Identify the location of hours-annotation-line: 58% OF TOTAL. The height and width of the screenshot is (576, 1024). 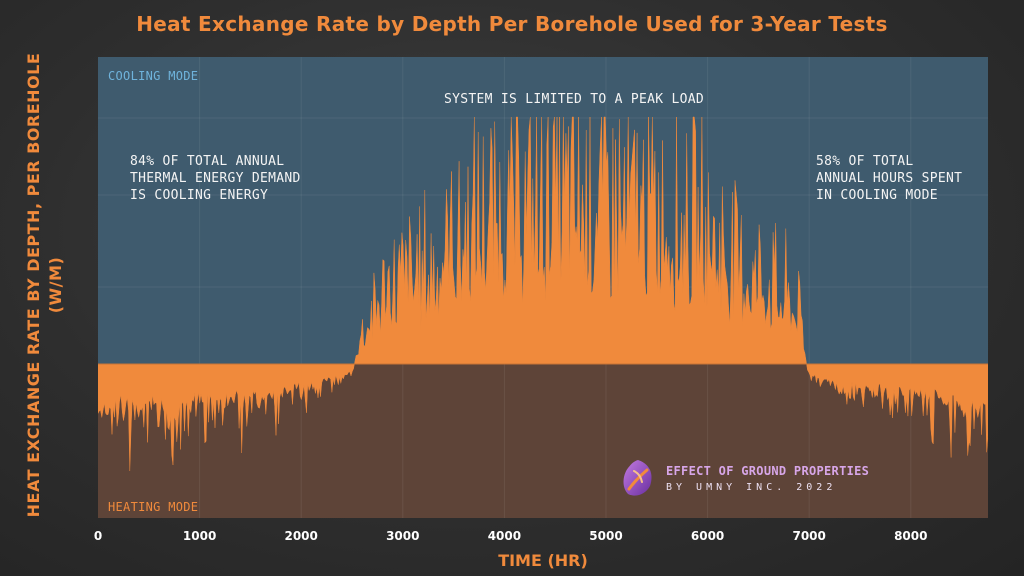
(865, 161).